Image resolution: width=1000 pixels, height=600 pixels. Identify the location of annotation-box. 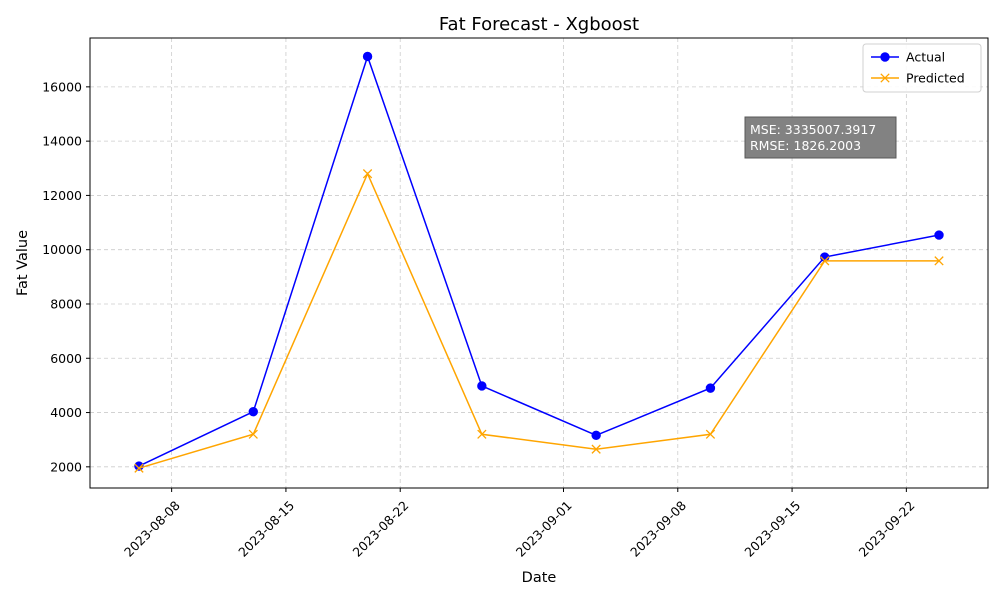
(820, 137).